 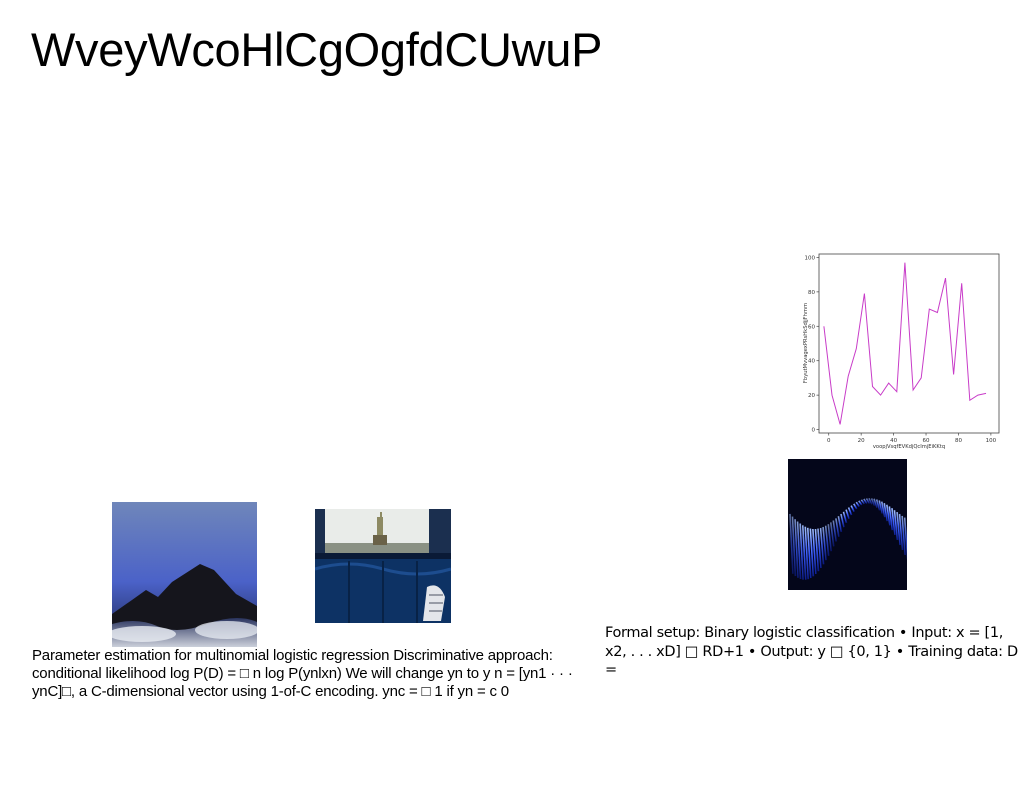 I want to click on x-tick-label: 100, so click(x=991, y=441).